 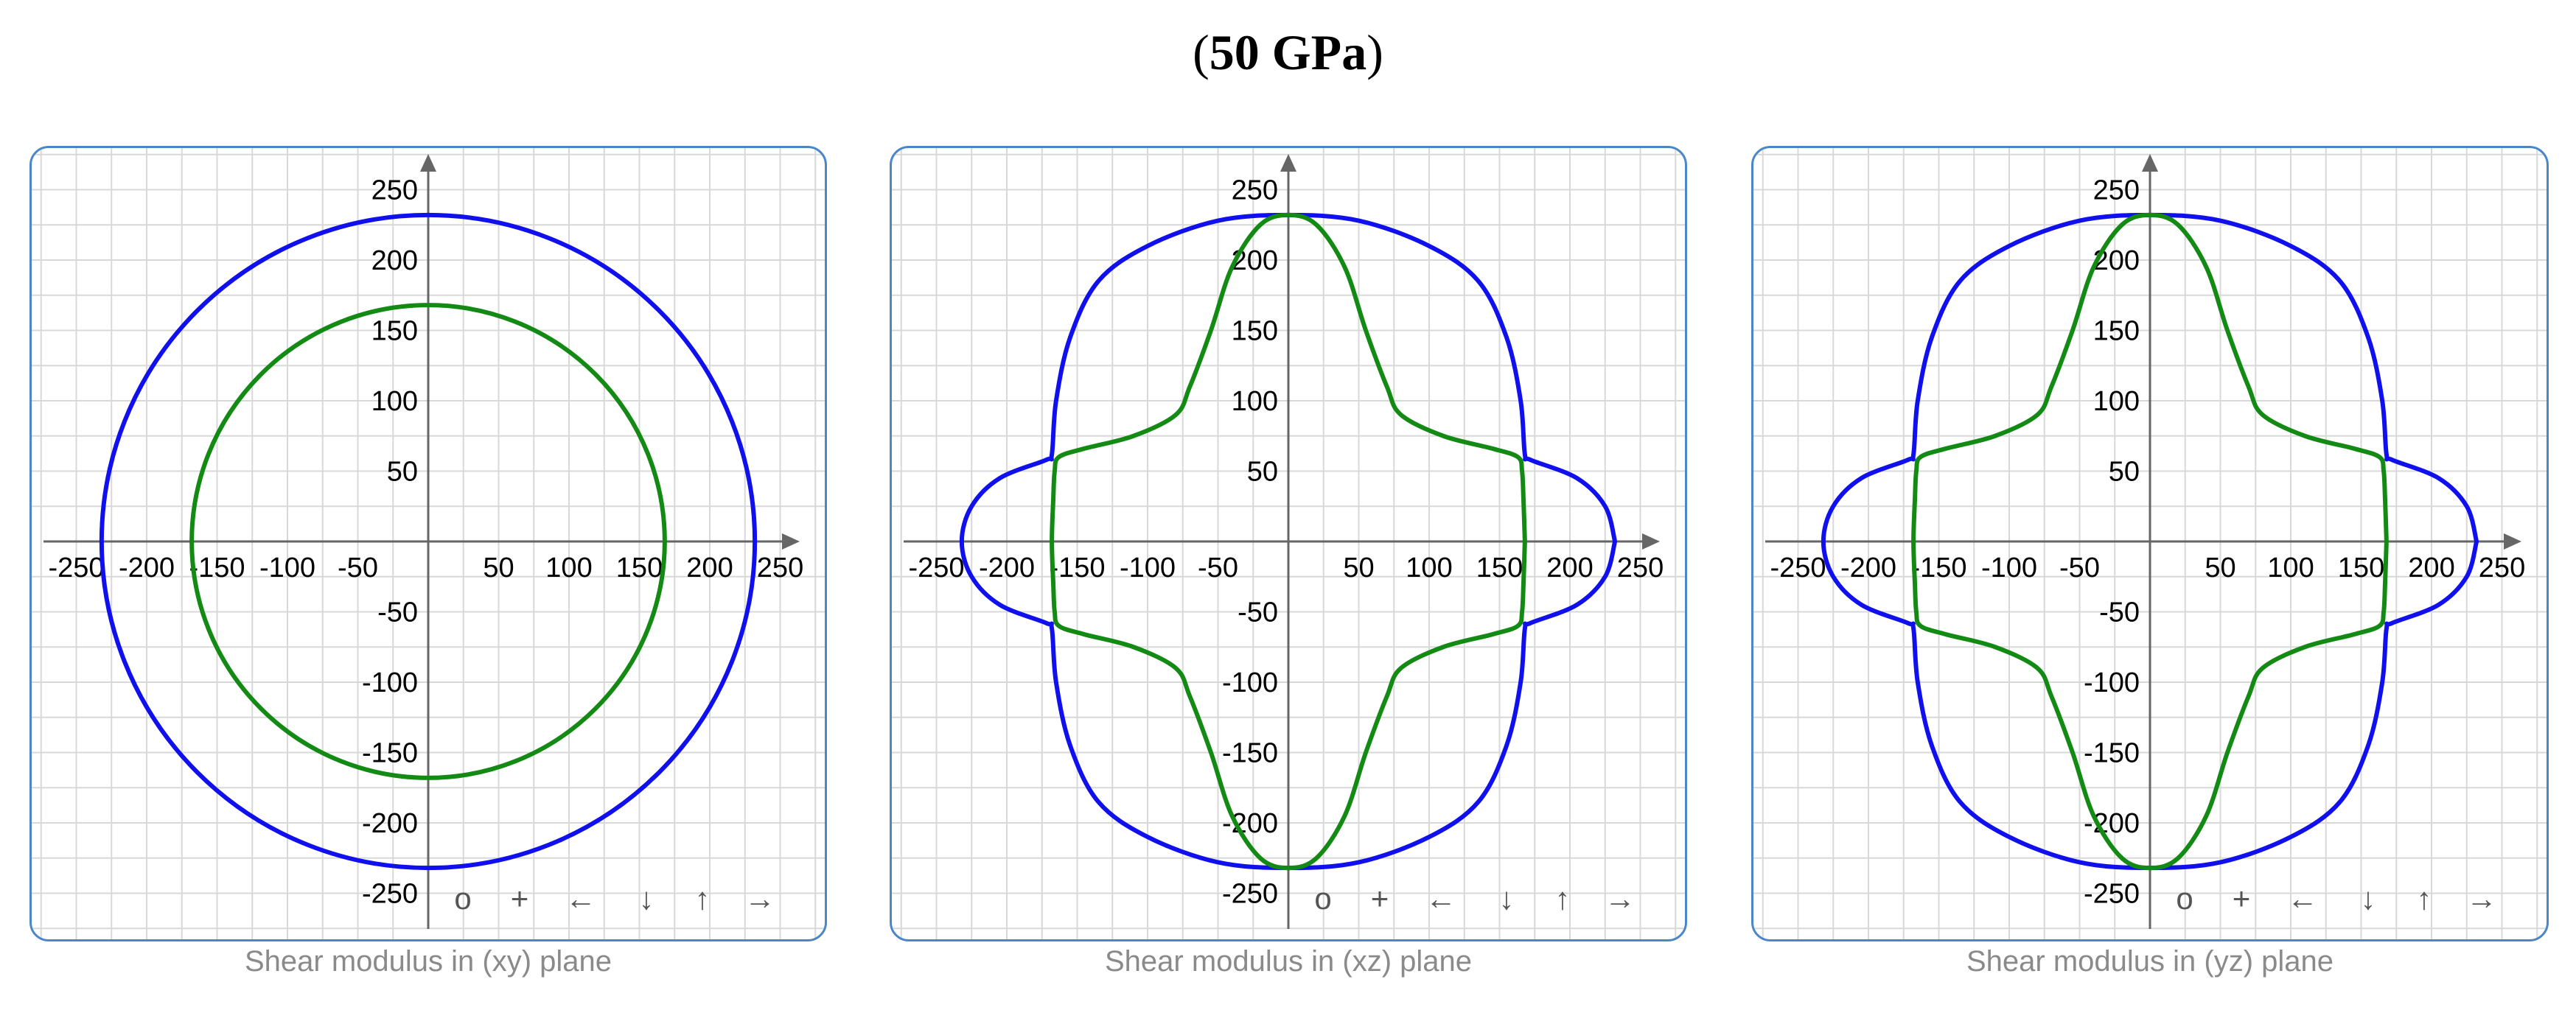 I want to click on title-open-paren: (, so click(x=1201, y=52).